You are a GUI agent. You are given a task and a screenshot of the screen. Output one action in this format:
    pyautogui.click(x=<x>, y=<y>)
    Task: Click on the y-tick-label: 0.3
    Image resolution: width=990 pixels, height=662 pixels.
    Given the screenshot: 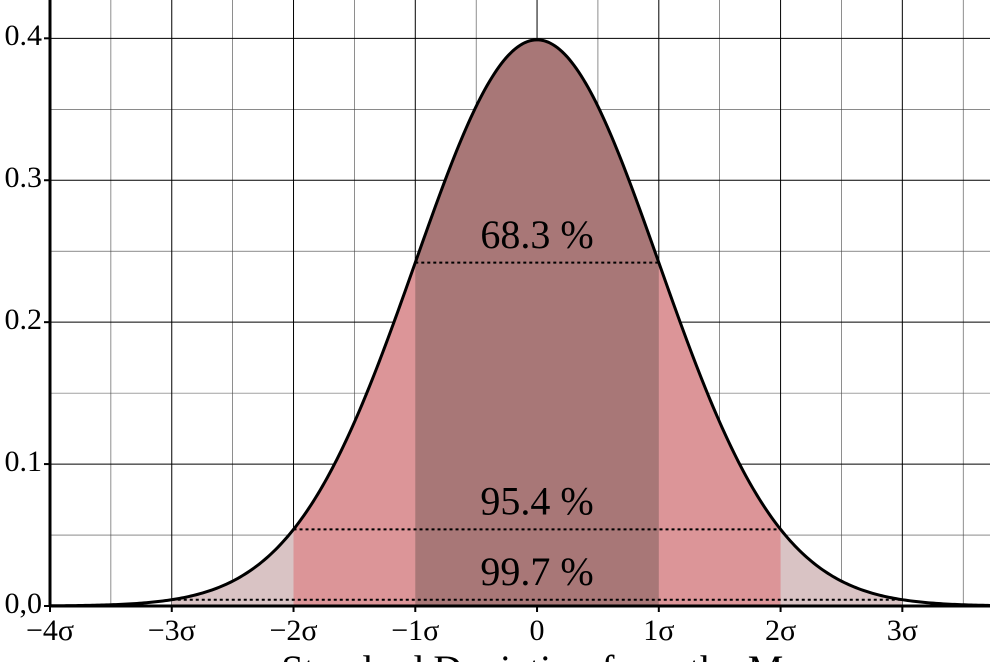 What is the action you would take?
    pyautogui.click(x=24, y=177)
    